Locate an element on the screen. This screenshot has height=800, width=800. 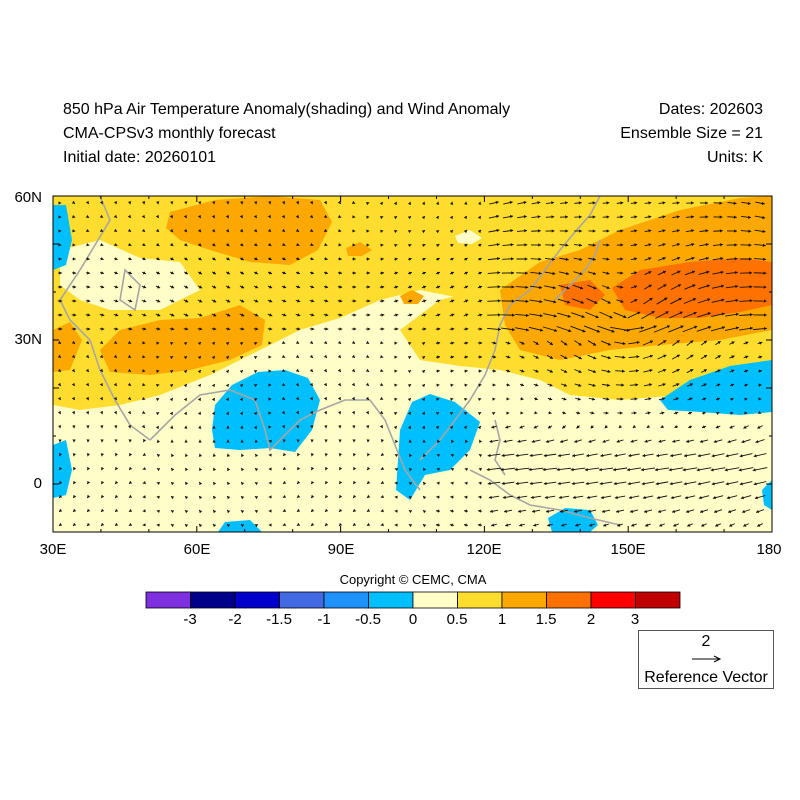
x-tick-label: 150E is located at coordinates (628, 549).